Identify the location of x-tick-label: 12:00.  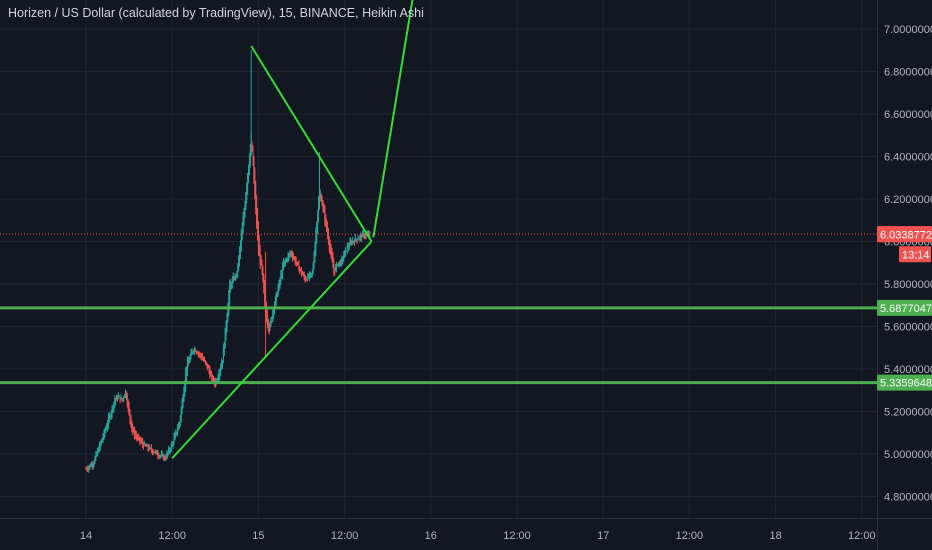
(690, 536).